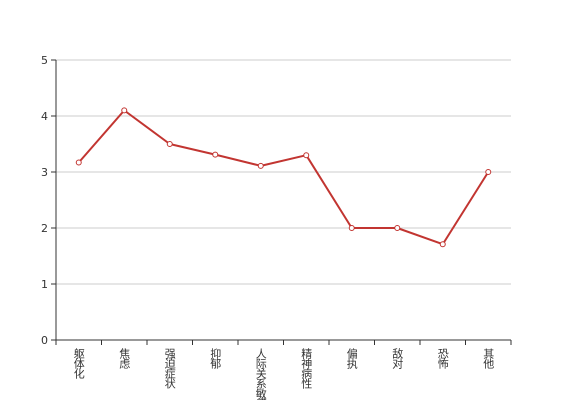  Describe the element at coordinates (442, 358) in the screenshot. I see `x-tick-label: 恐怖` at that location.